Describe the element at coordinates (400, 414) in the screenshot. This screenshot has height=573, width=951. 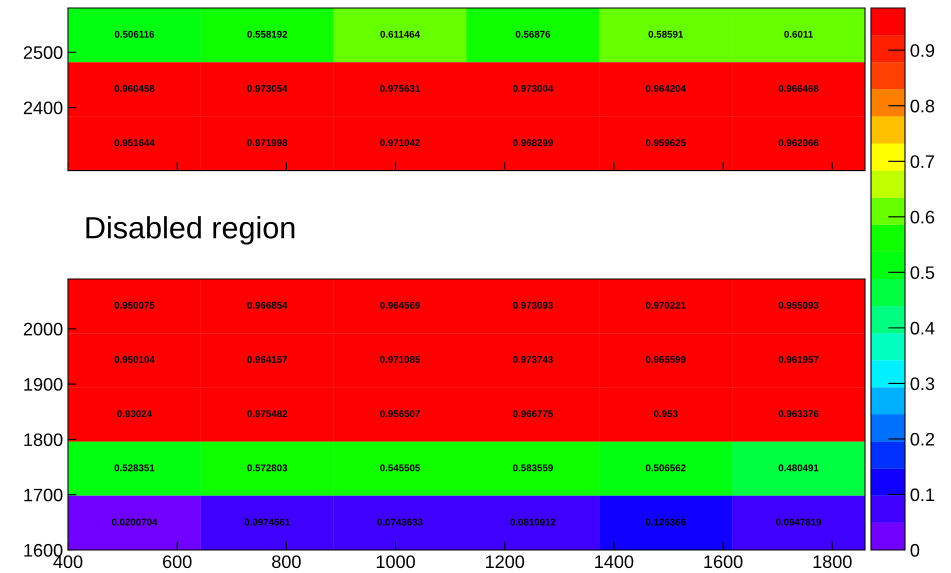
I see `data-label: 0.956507` at that location.